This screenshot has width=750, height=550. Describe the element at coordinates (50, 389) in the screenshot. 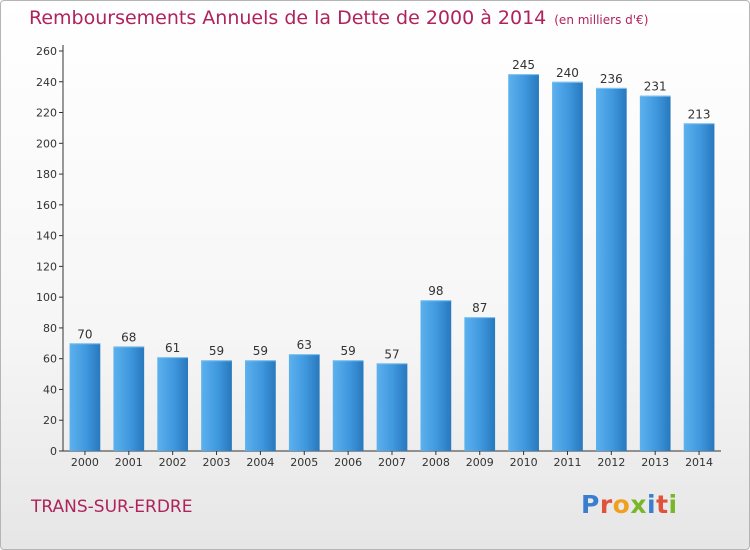

I see `y-tick-label: 40` at that location.